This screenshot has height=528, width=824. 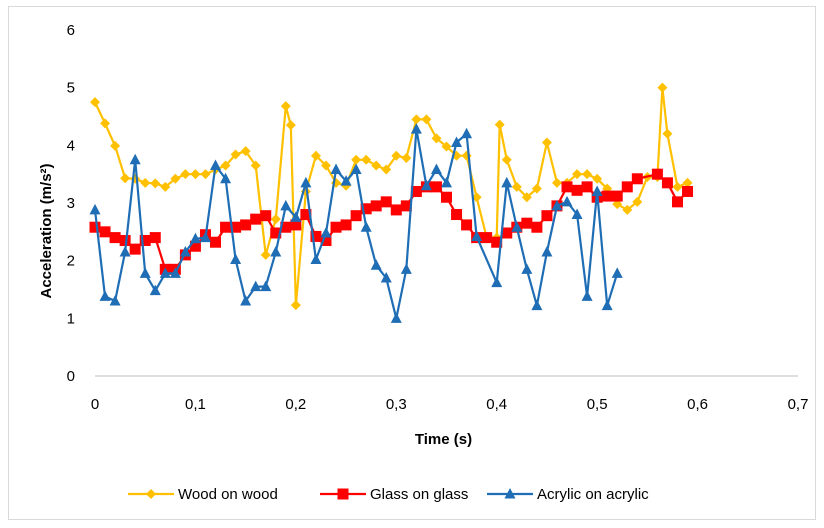 What do you see at coordinates (71, 145) in the screenshot?
I see `y-tick-label: 4` at bounding box center [71, 145].